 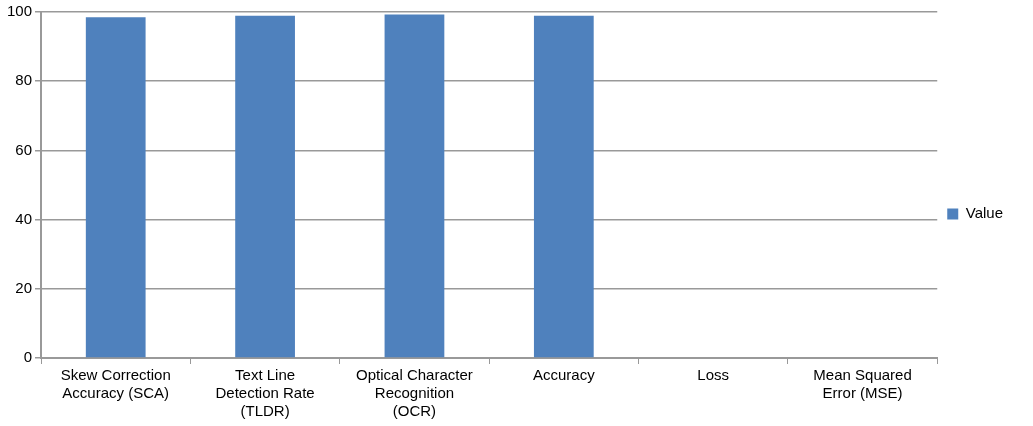 What do you see at coordinates (24, 218) in the screenshot?
I see `y-tick-label: 40` at bounding box center [24, 218].